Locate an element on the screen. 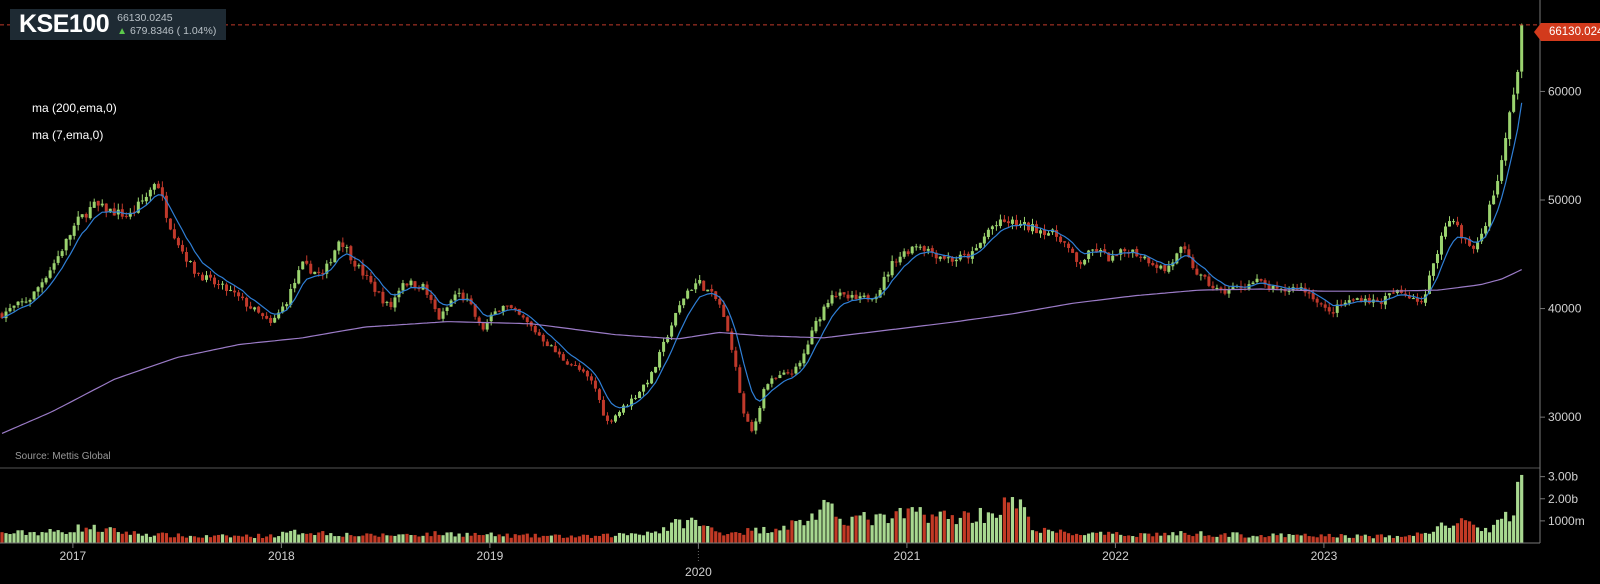 The height and width of the screenshot is (584, 1600). ticker-info: 66130.0245 ▲ 679.8346 ( 1.04%) is located at coordinates (166, 25).